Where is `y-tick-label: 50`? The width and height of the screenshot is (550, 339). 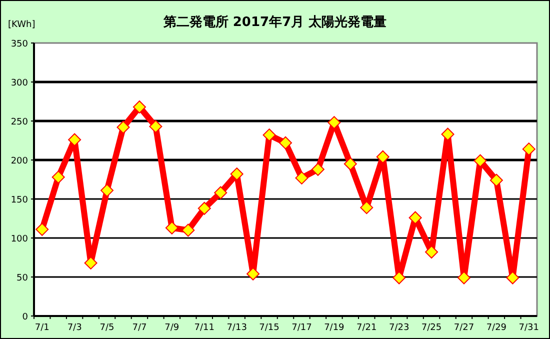 y-tick-label: 50 is located at coordinates (22, 279).